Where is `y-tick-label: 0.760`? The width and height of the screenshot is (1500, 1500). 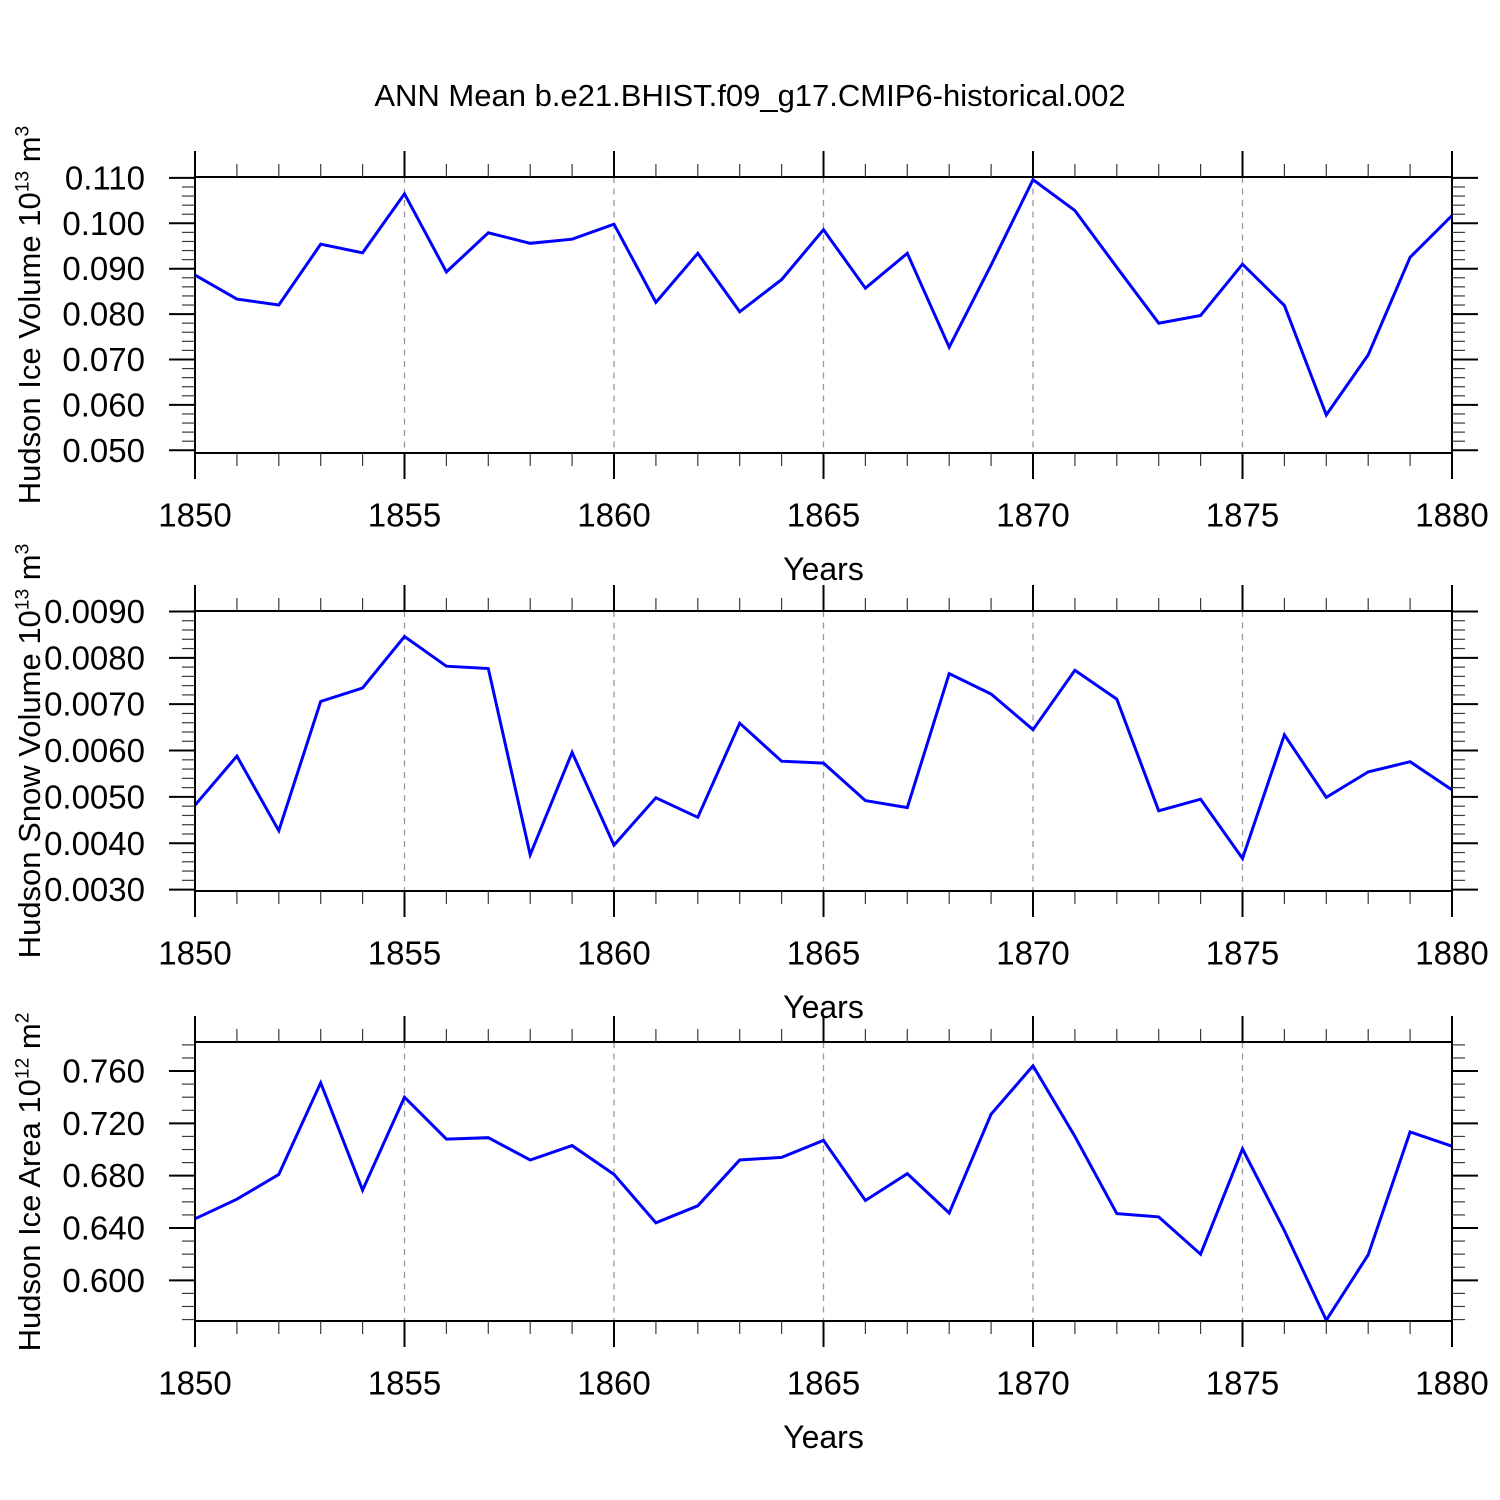
y-tick-label: 0.760 is located at coordinates (103, 1071).